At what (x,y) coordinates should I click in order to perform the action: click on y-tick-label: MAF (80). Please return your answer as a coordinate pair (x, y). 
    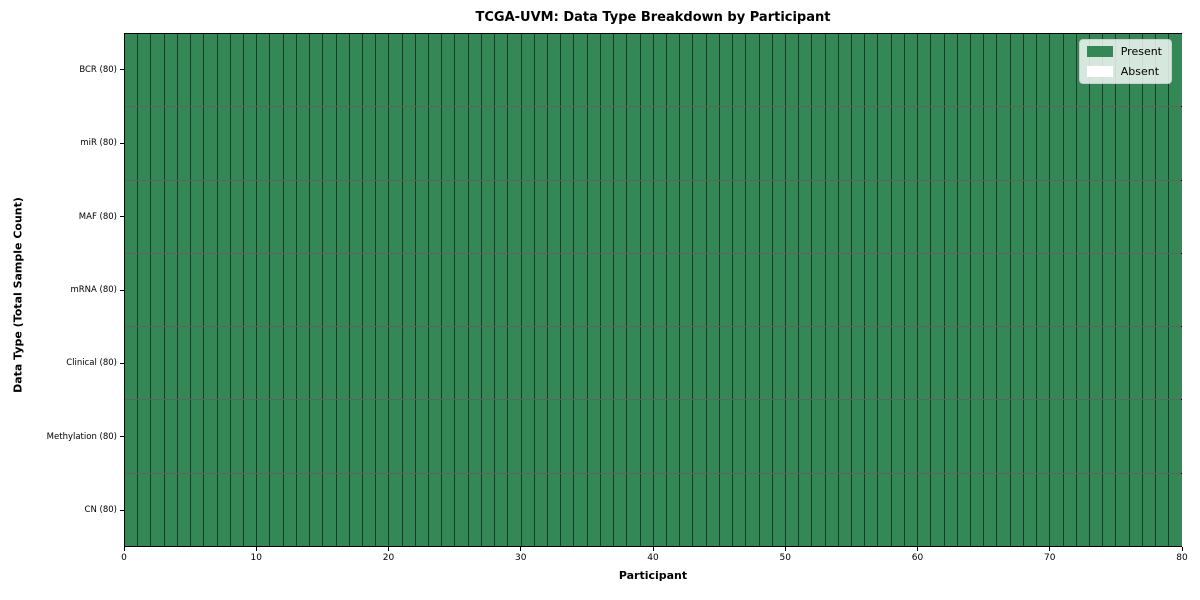
    Looking at the image, I should click on (97, 216).